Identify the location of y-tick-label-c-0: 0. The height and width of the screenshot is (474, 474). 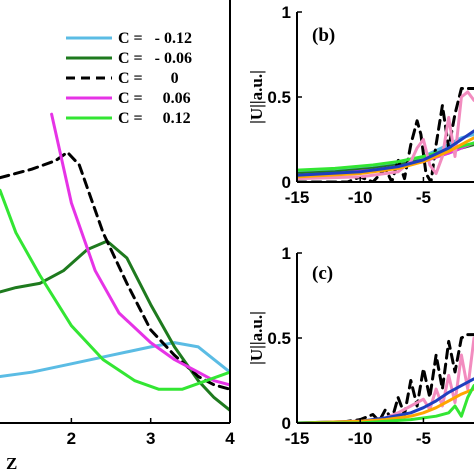
(286, 423).